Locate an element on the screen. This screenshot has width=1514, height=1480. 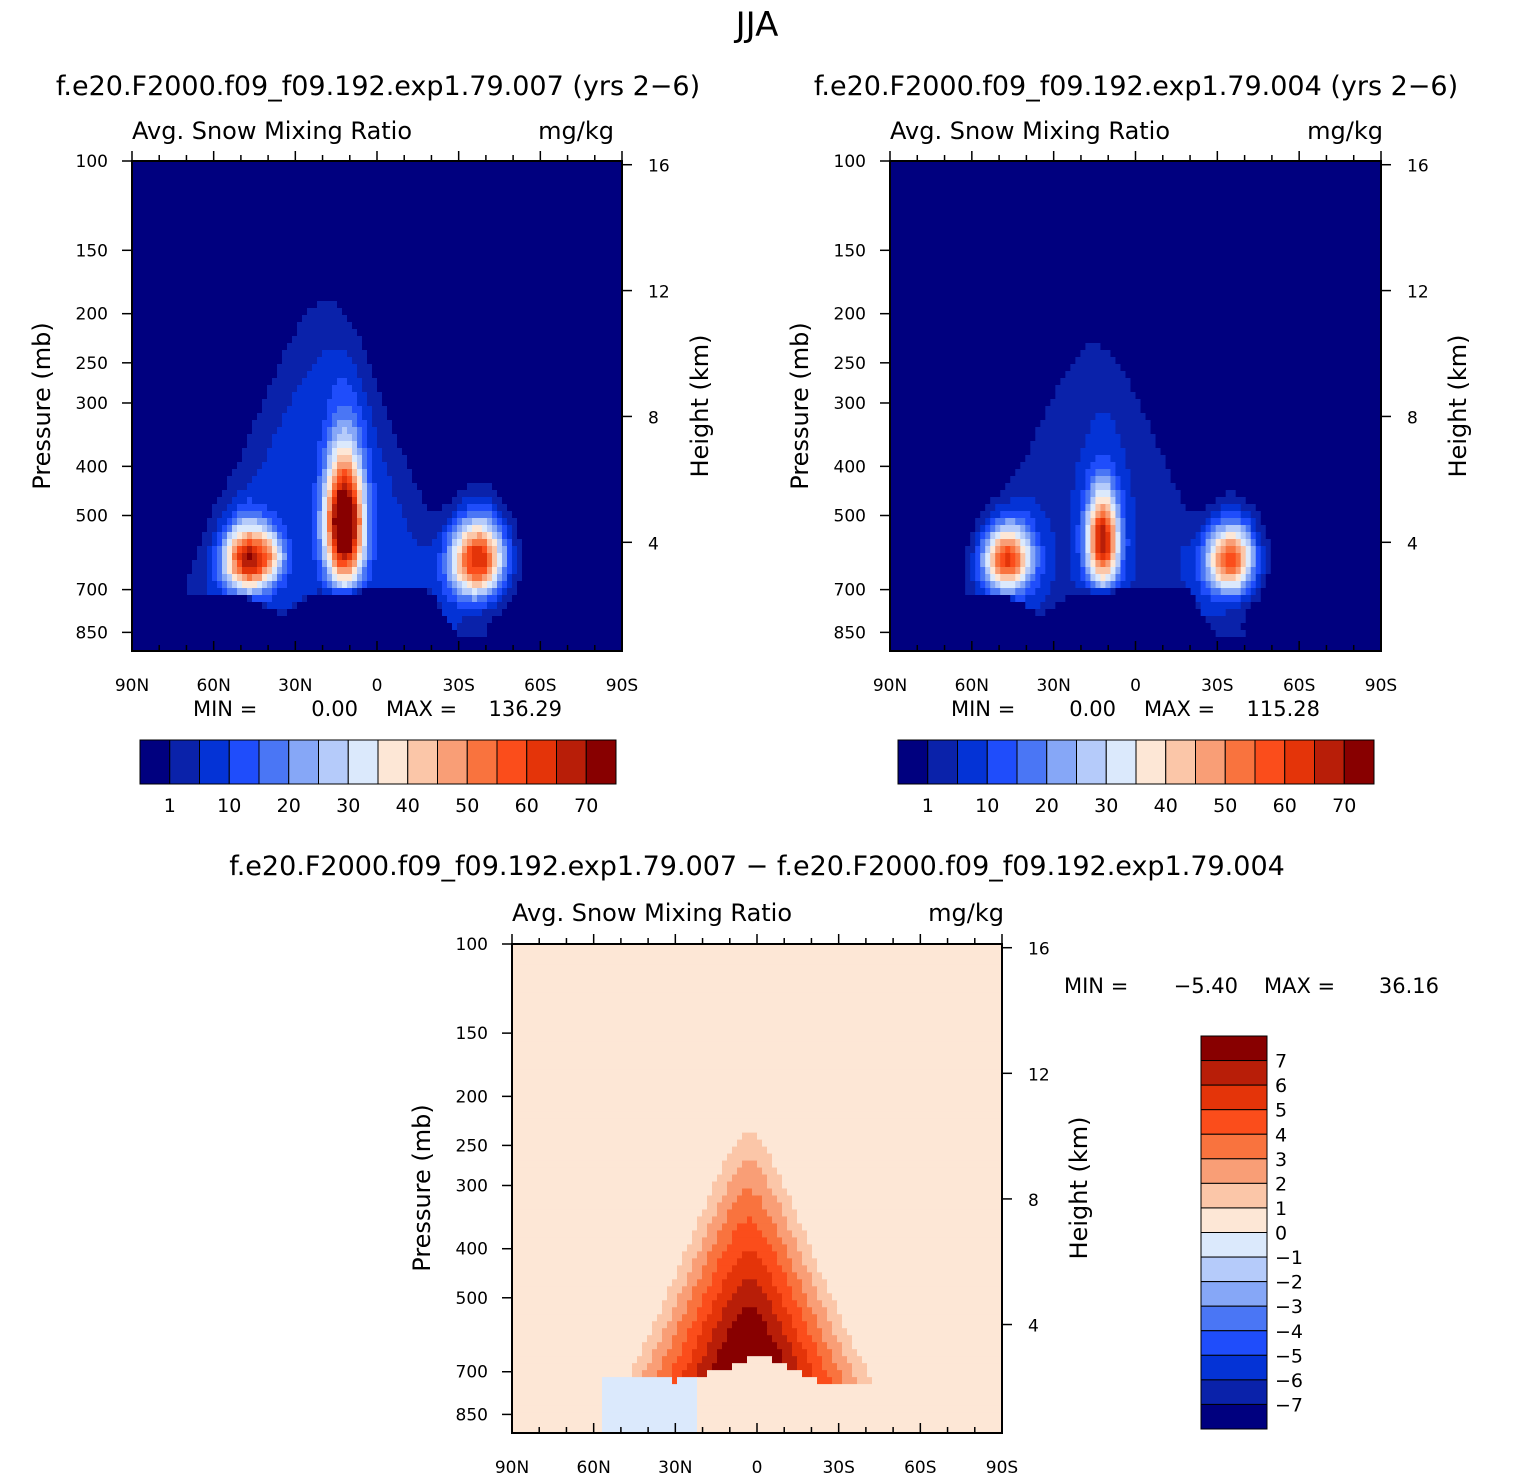
colorbar-swatch is located at coordinates (942, 762).